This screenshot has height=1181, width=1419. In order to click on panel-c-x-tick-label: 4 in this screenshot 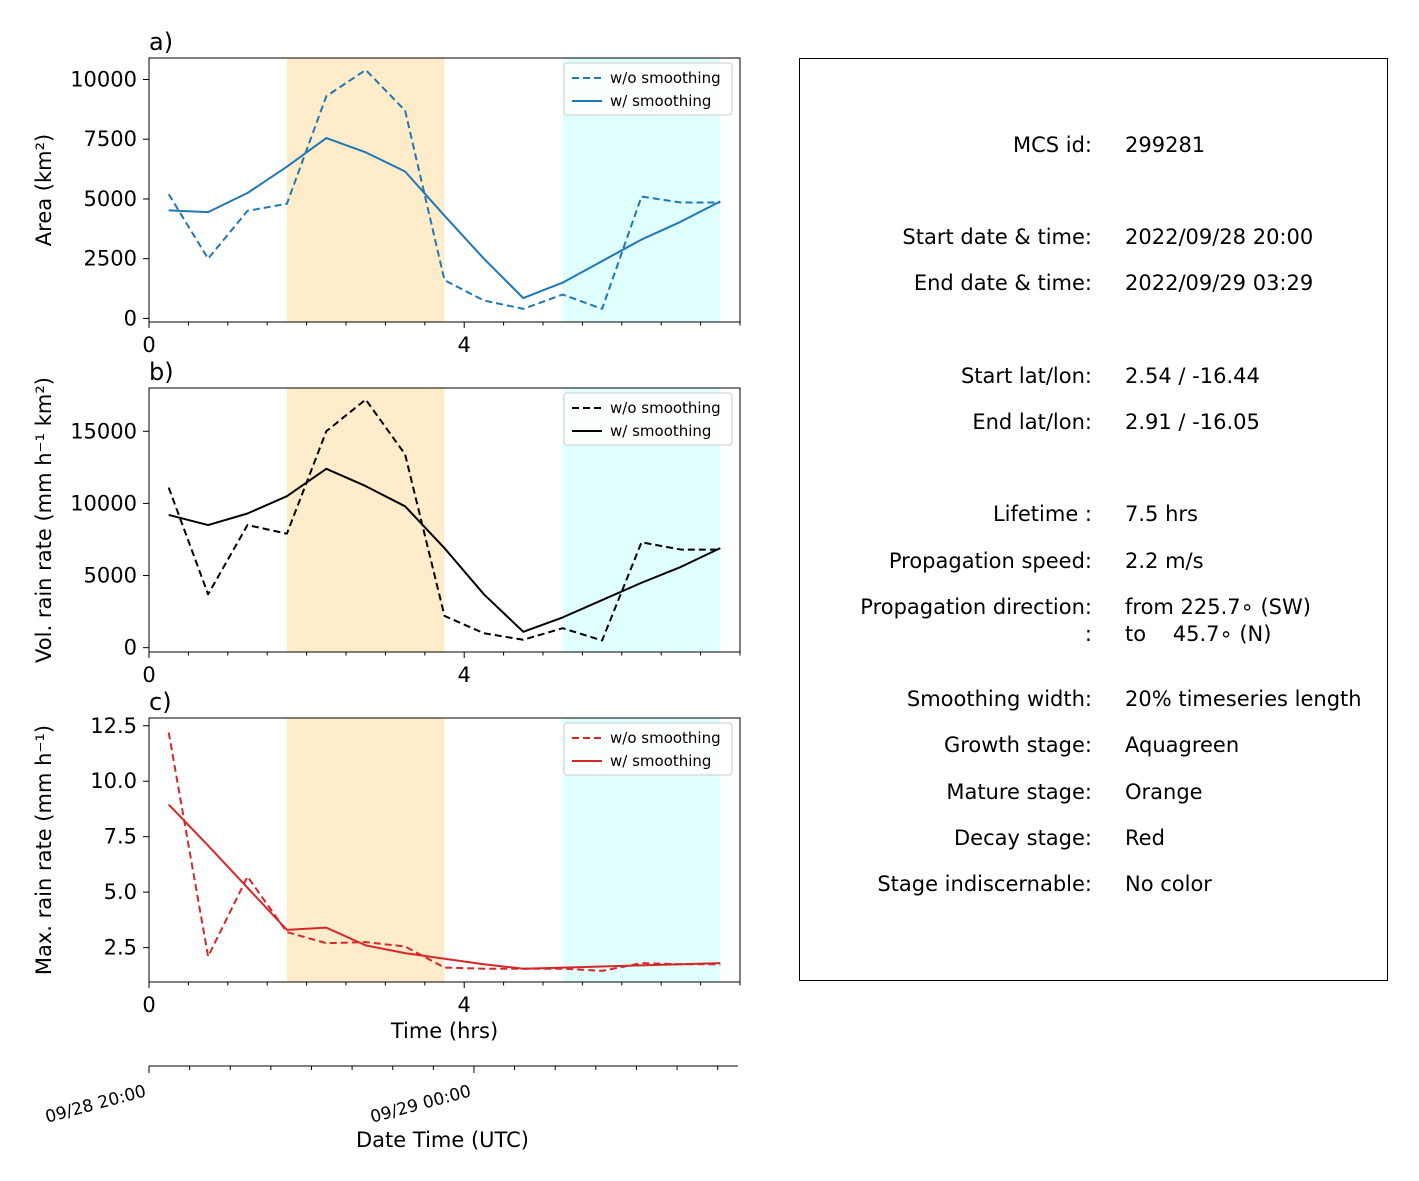, I will do `click(464, 1005)`.